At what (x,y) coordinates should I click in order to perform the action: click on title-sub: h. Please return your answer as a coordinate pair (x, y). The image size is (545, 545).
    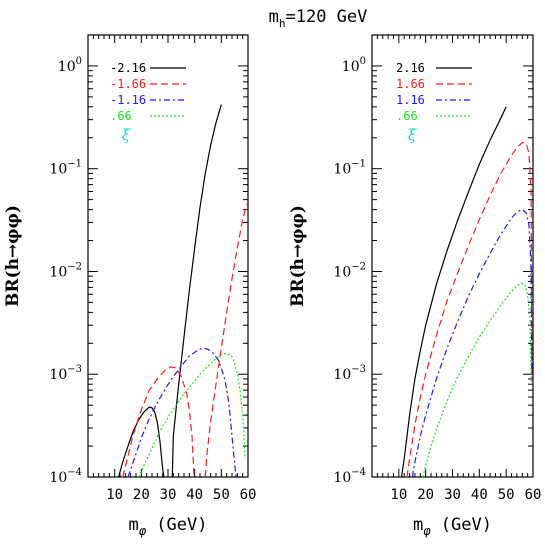
    Looking at the image, I should click on (282, 23).